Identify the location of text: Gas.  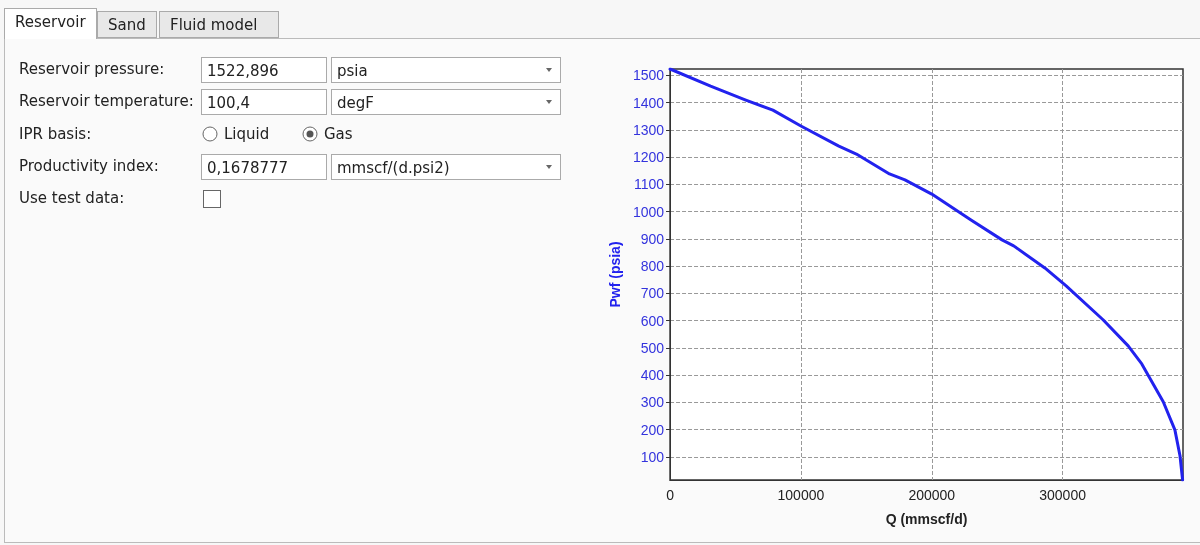
(338, 134).